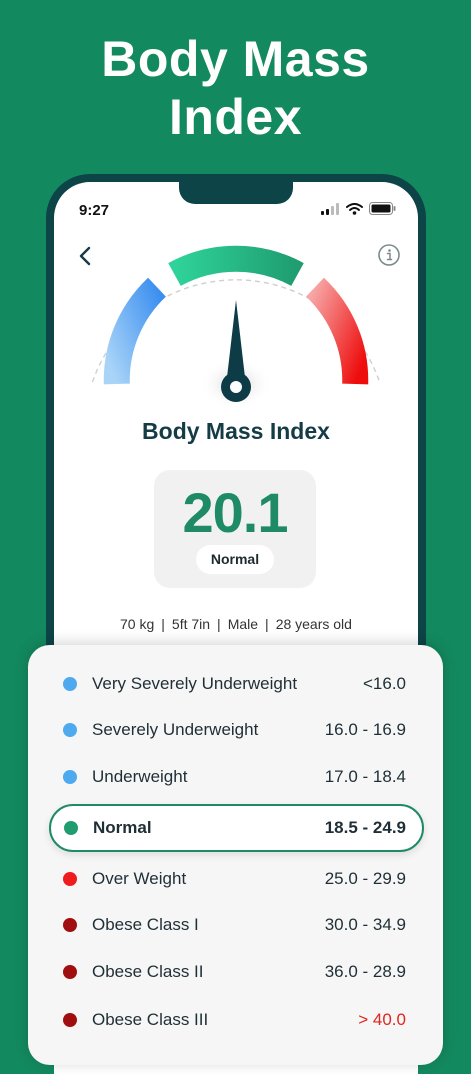  I want to click on range-label: Normal, so click(122, 827).